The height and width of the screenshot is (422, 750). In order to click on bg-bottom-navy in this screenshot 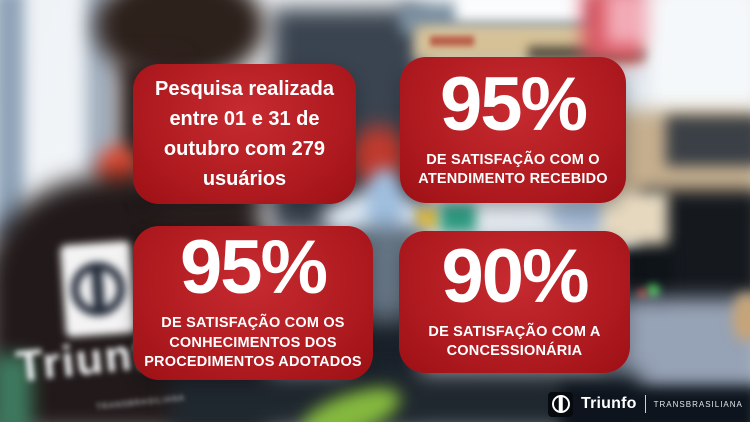, I will do `click(655, 403)`.